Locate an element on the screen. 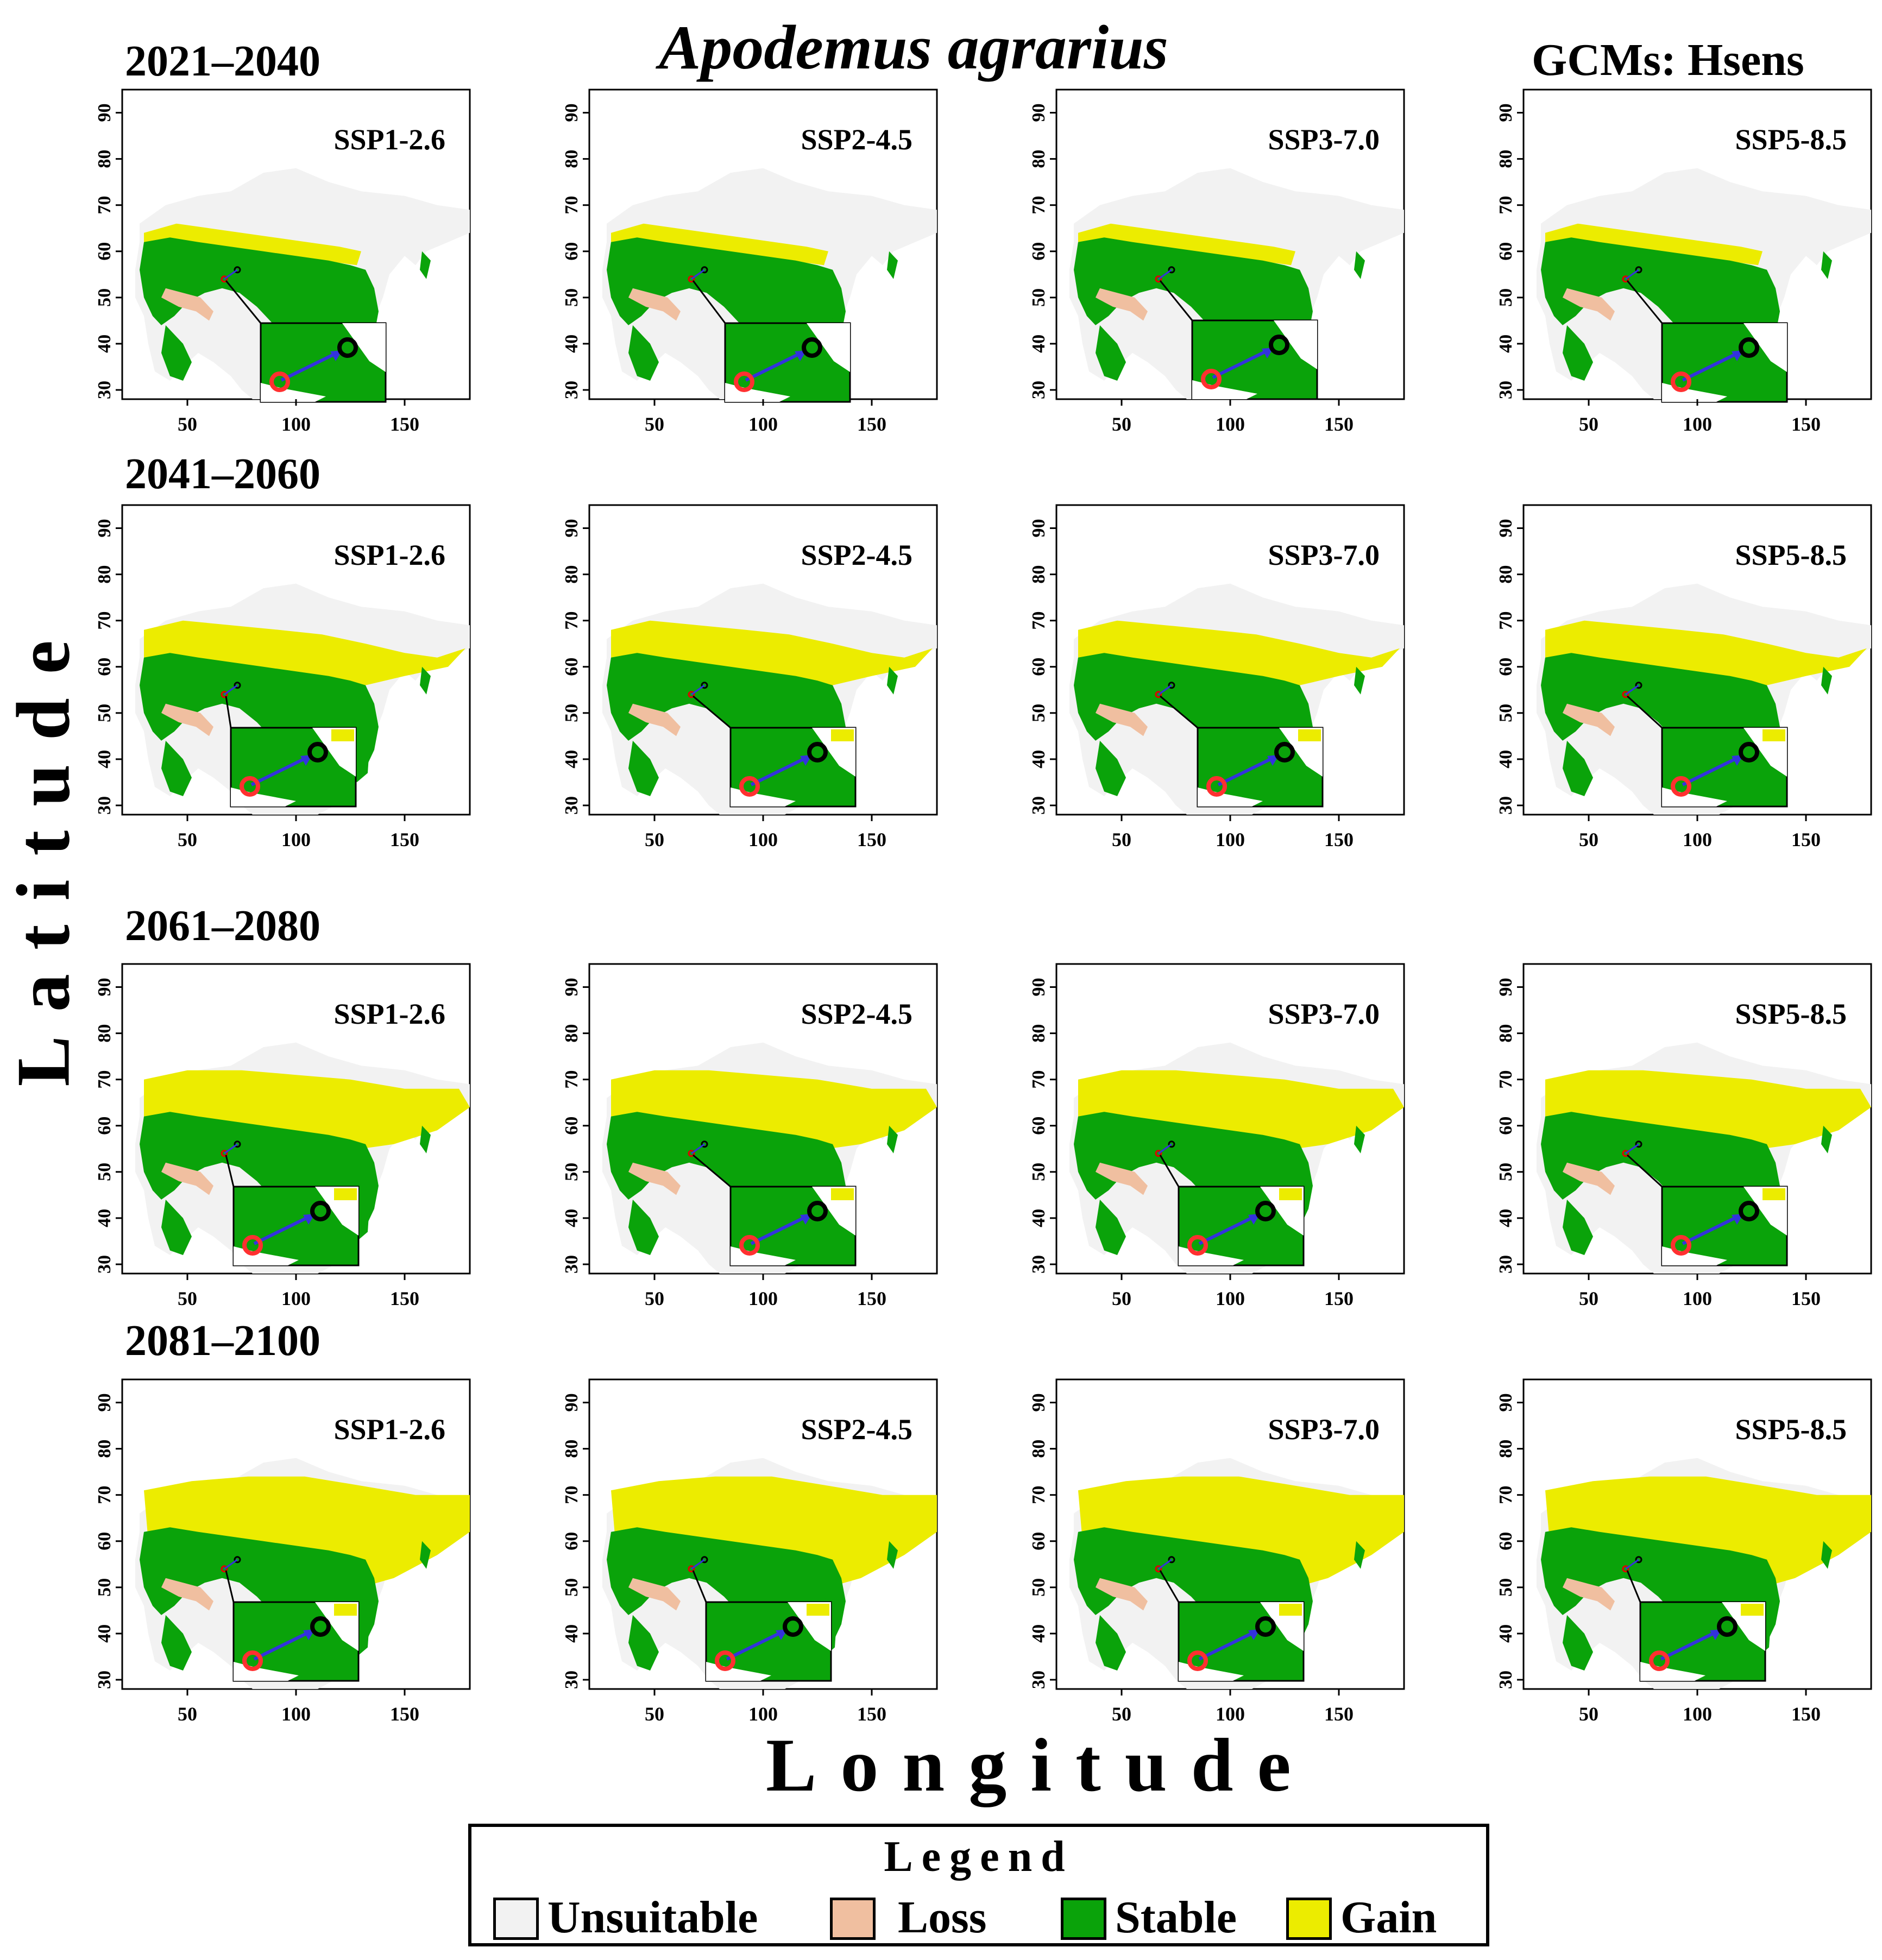  inset-unsuitable is located at coordinates (1295, 344).